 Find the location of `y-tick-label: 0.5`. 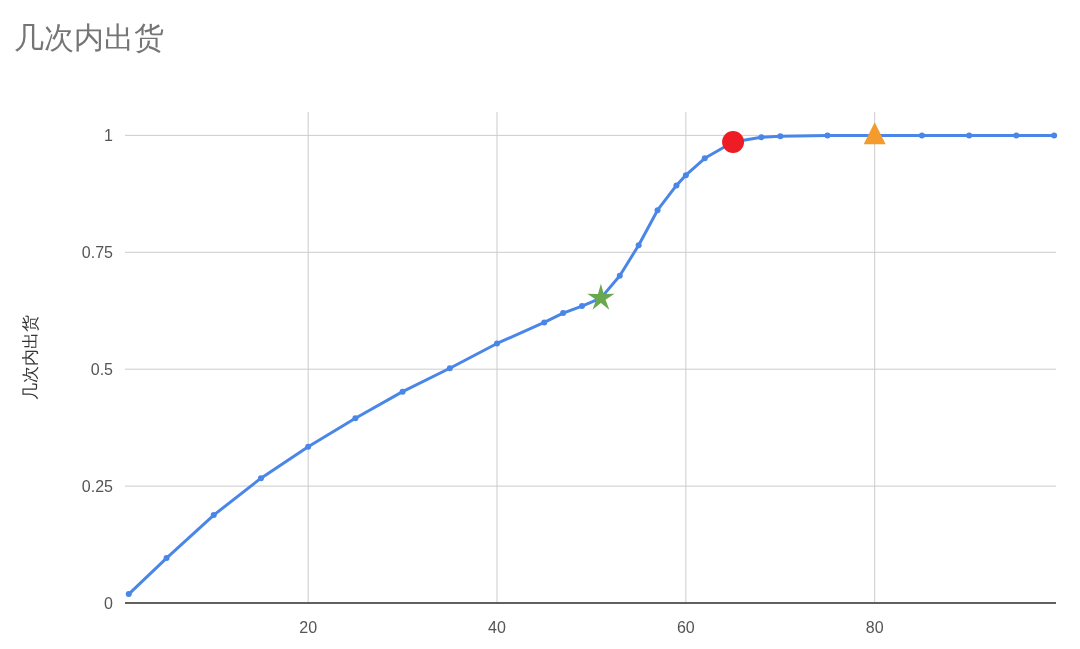

y-tick-label: 0.5 is located at coordinates (102, 370).